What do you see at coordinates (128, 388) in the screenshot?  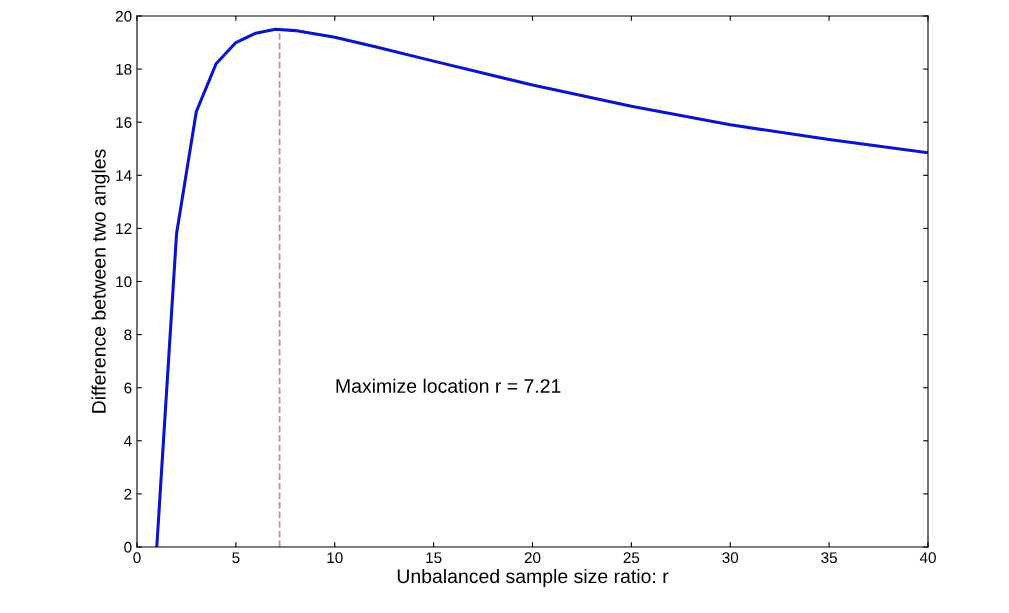 I see `y-tick-label: 6` at bounding box center [128, 388].